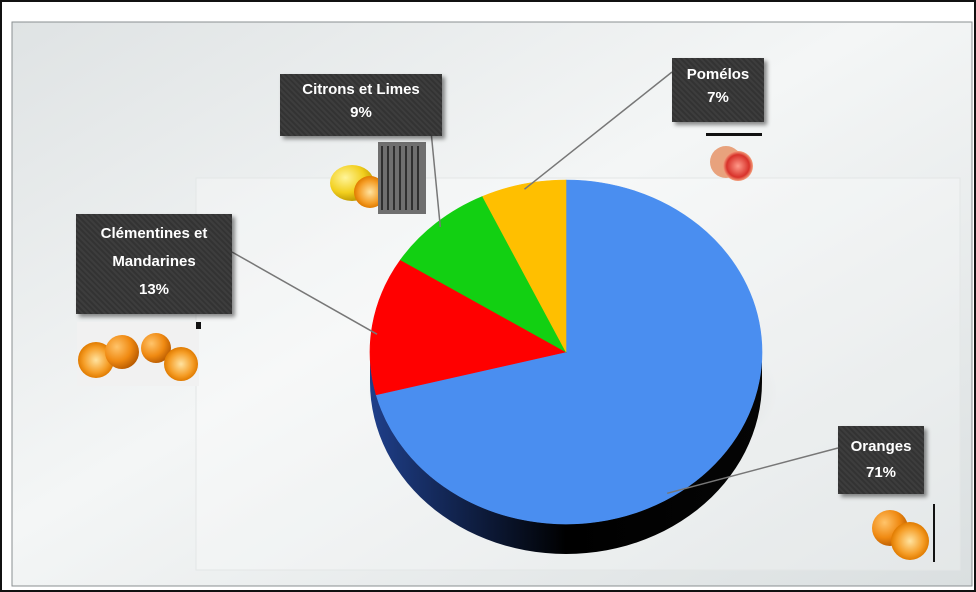 The image size is (976, 592). I want to click on pie-side, so click(566, 453).